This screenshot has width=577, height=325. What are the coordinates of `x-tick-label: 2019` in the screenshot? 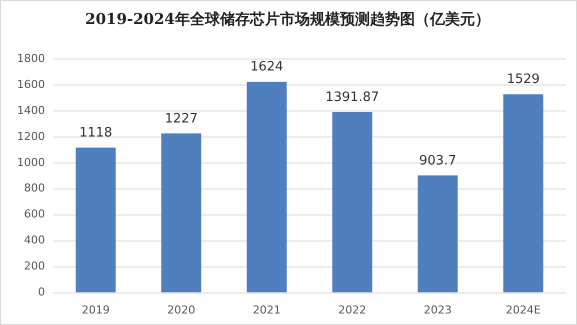 It's located at (96, 309).